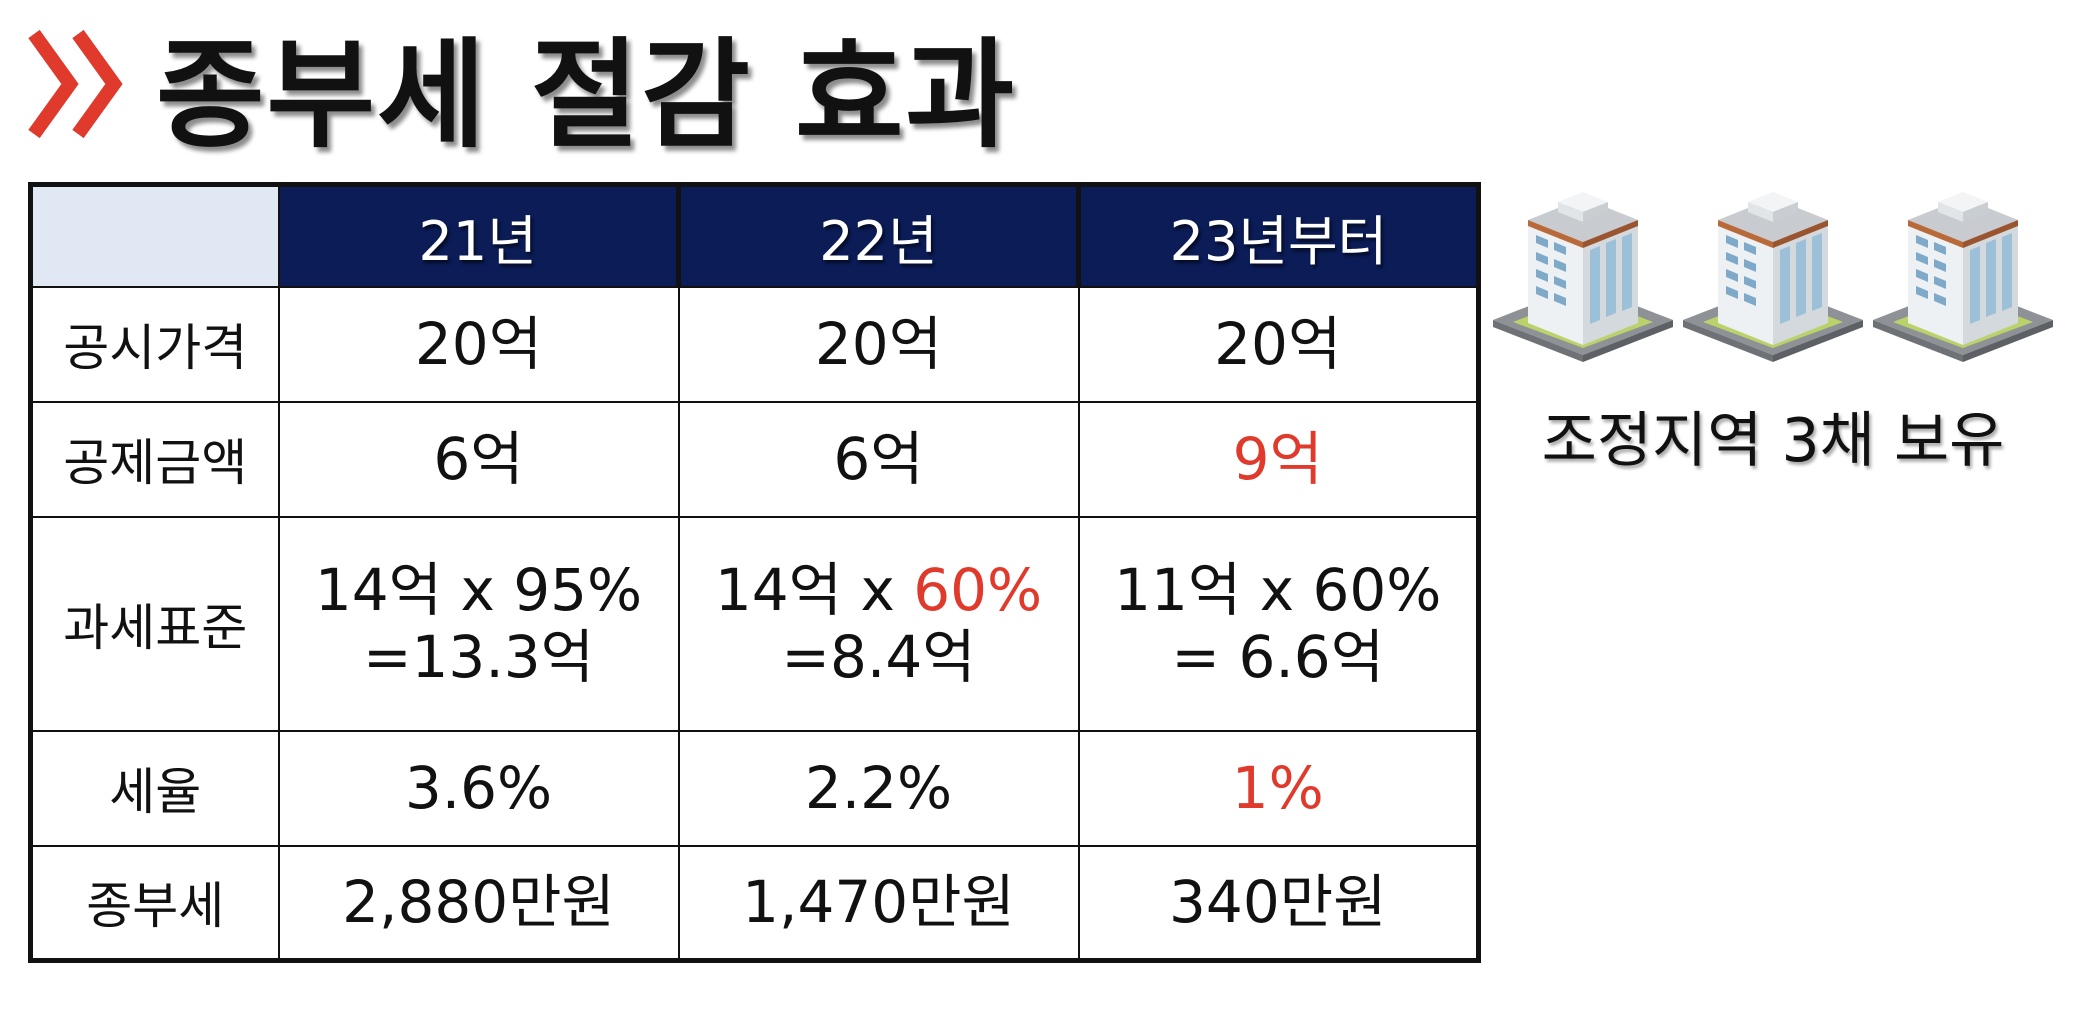 The height and width of the screenshot is (1020, 2074). I want to click on cell-value-highlight: 9억, so click(1278, 459).